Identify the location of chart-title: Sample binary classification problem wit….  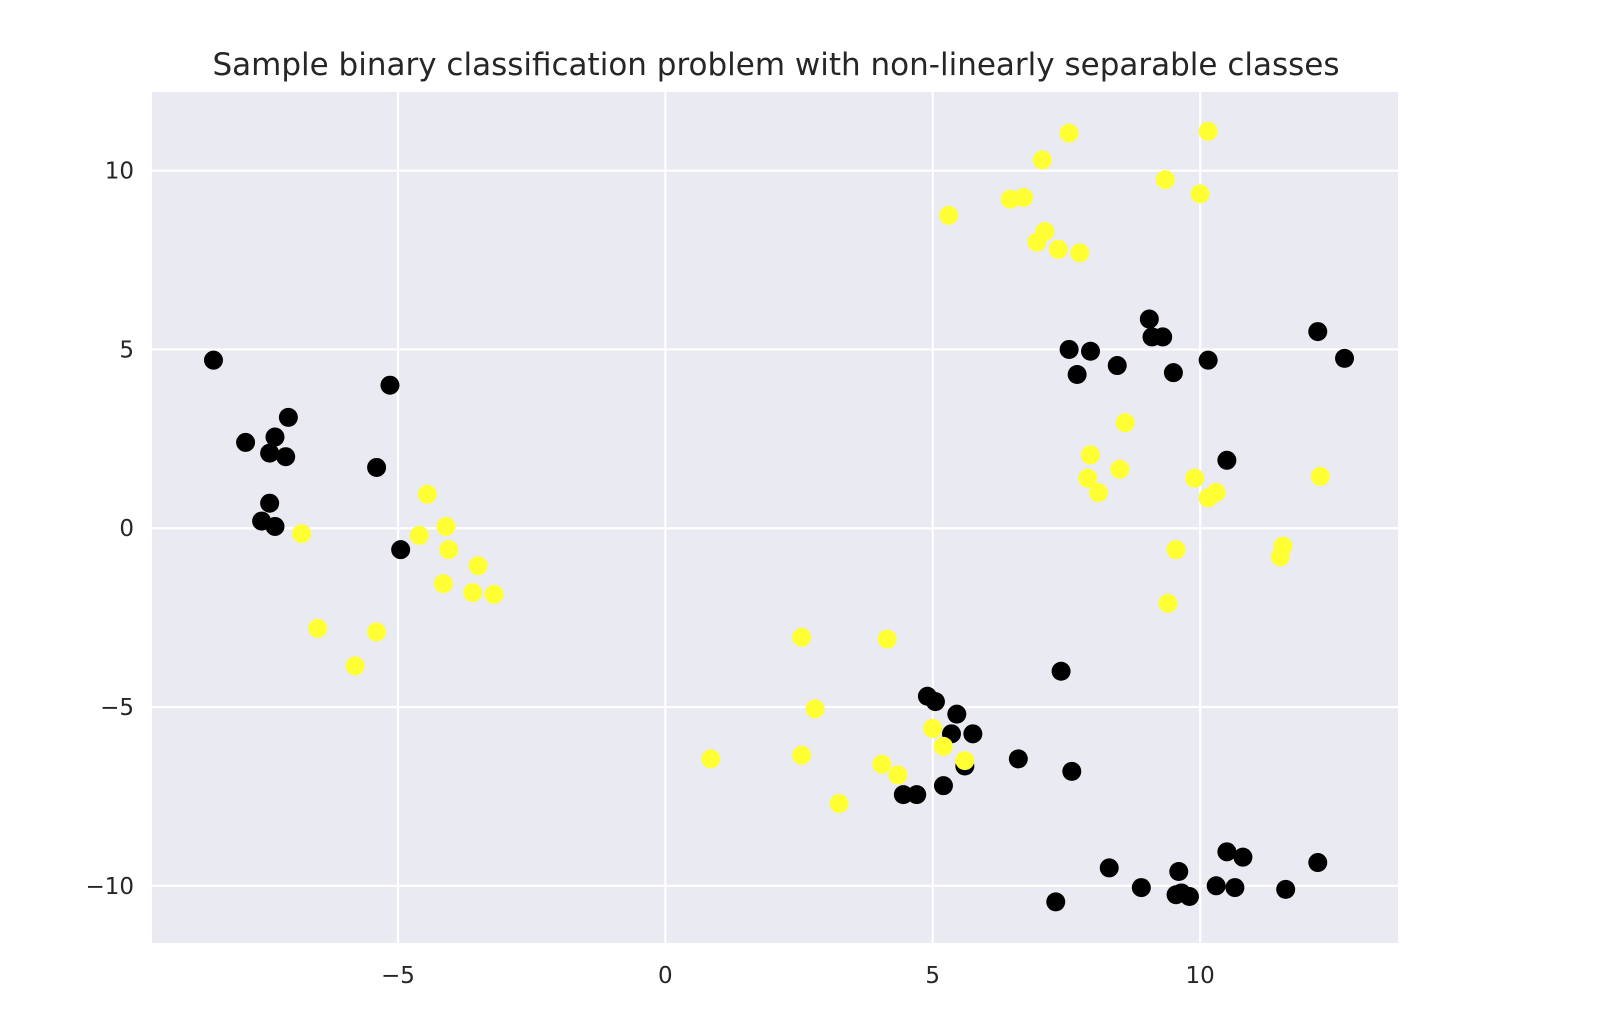
(775, 65).